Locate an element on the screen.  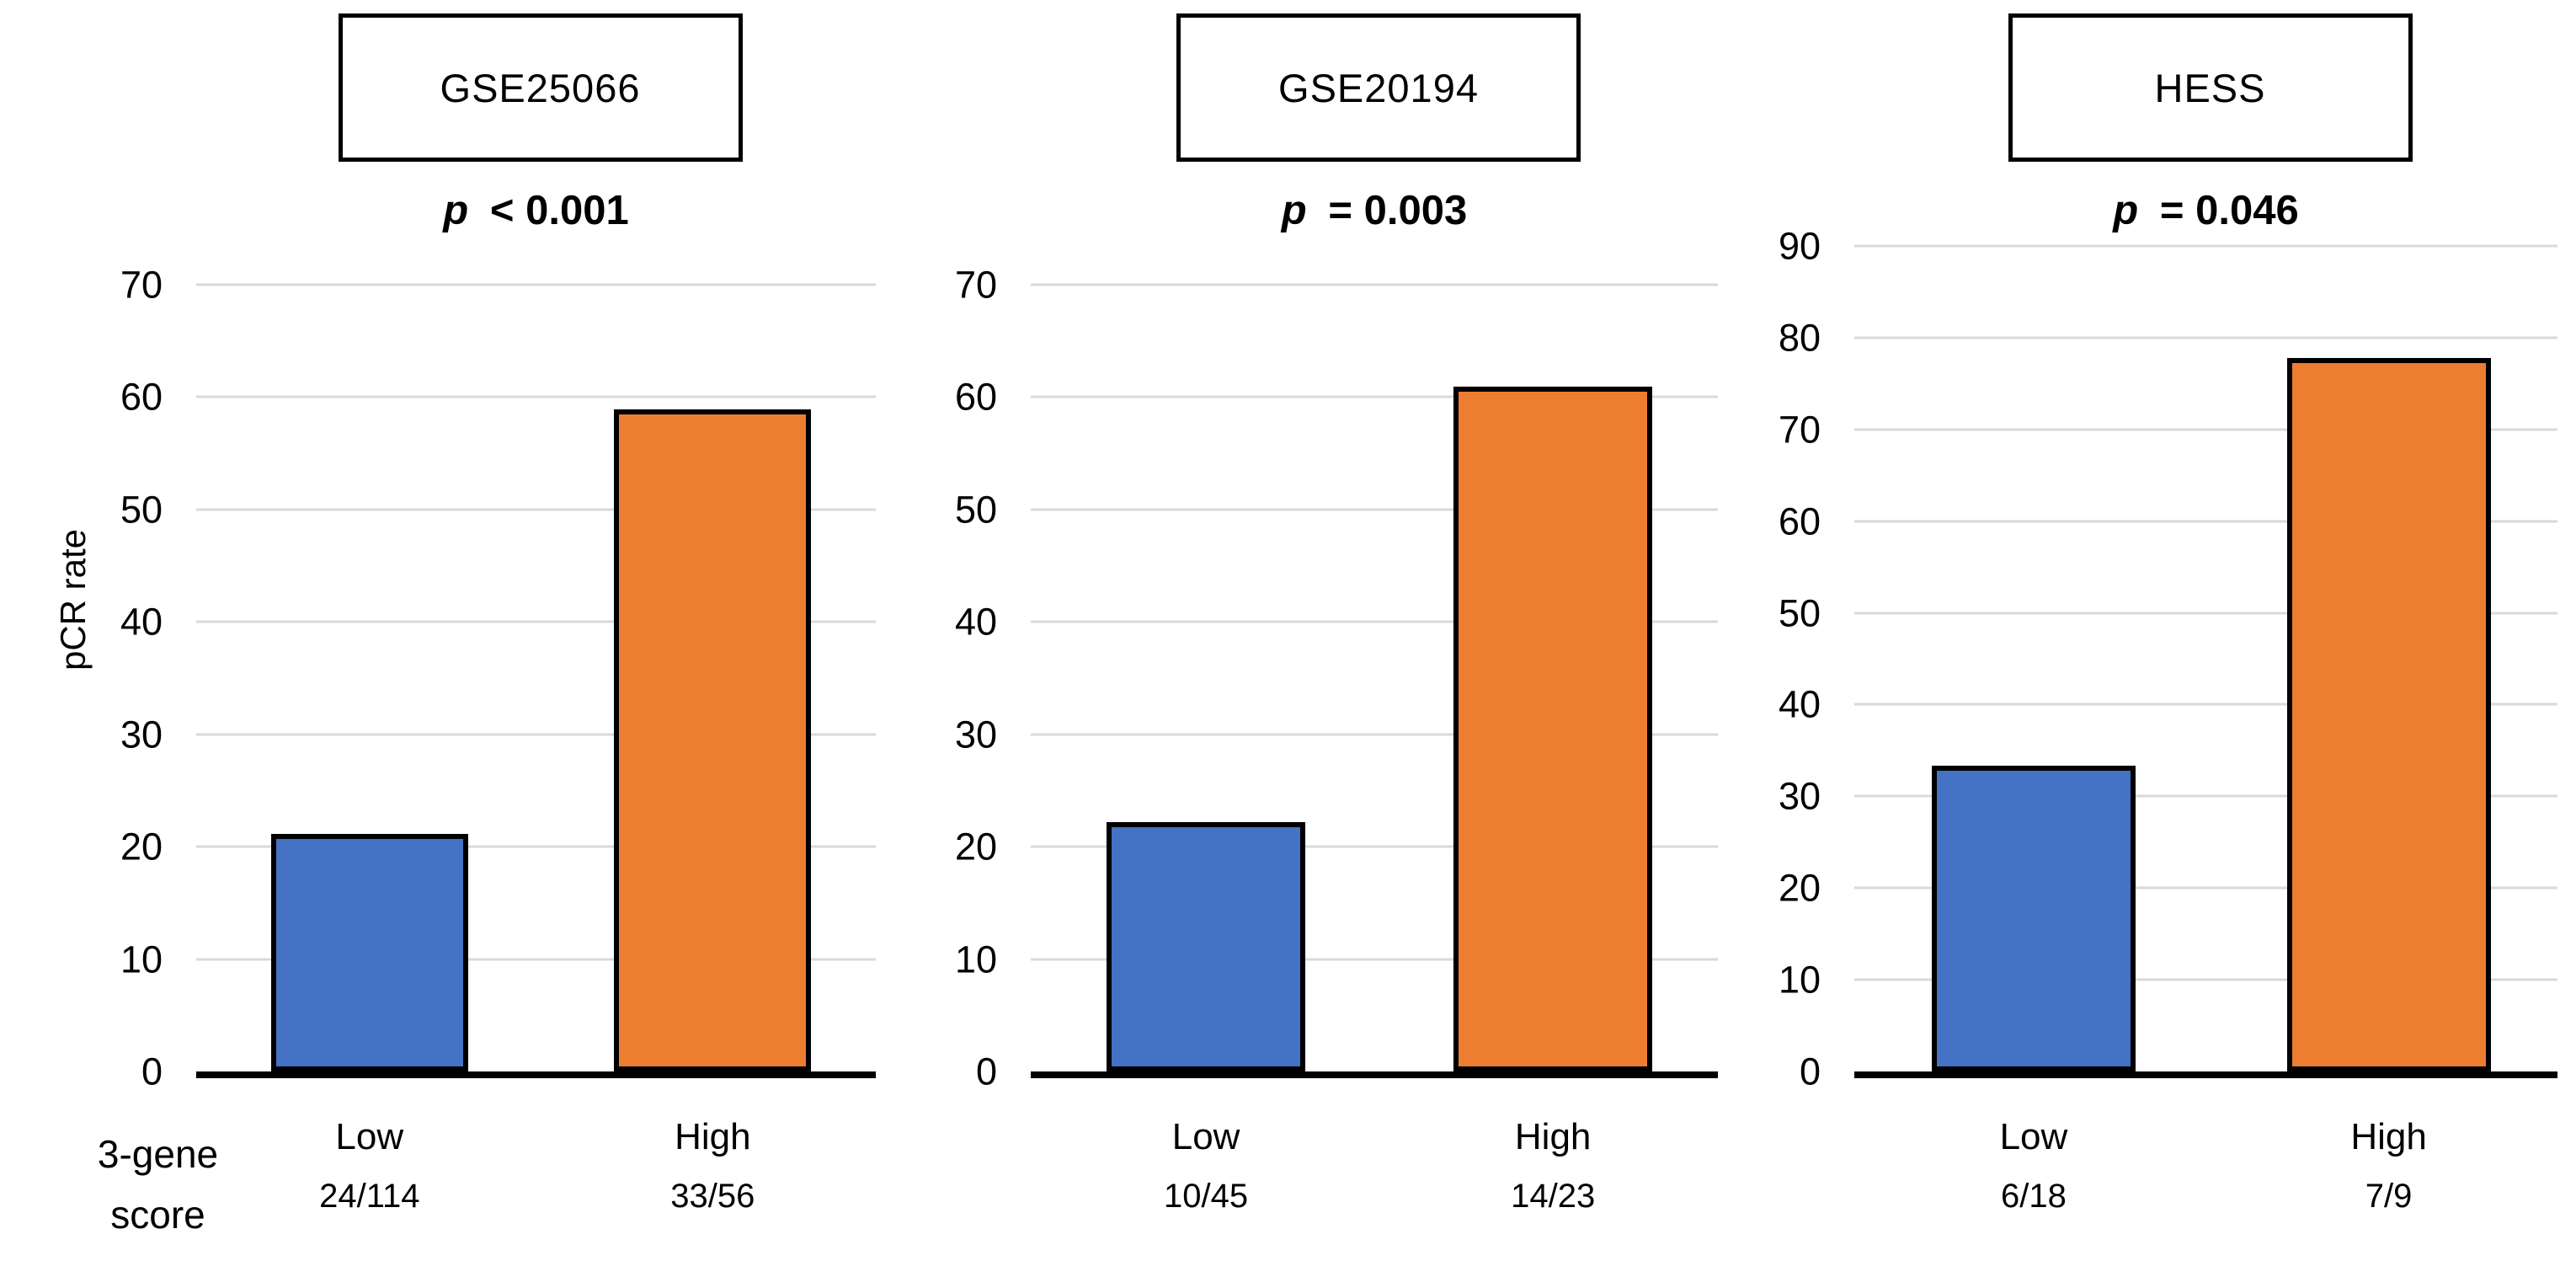
dataset-title-box: GSE20194 is located at coordinates (1378, 87).